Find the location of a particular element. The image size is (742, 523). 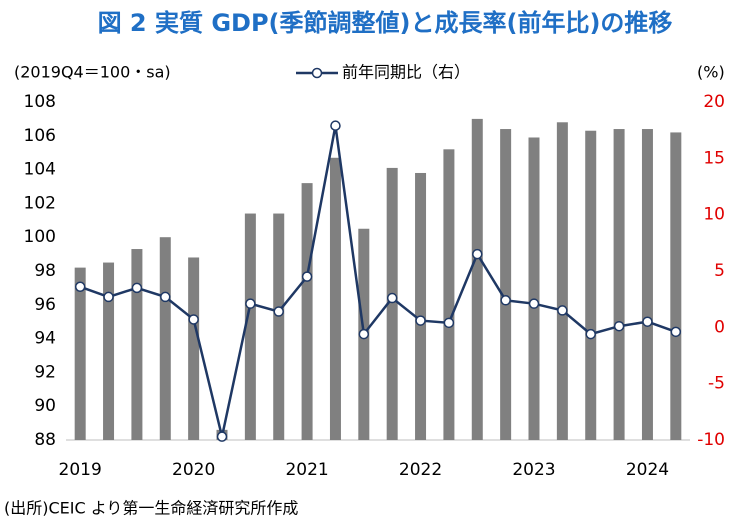

y2-tick-label: 20 is located at coordinates (714, 102).